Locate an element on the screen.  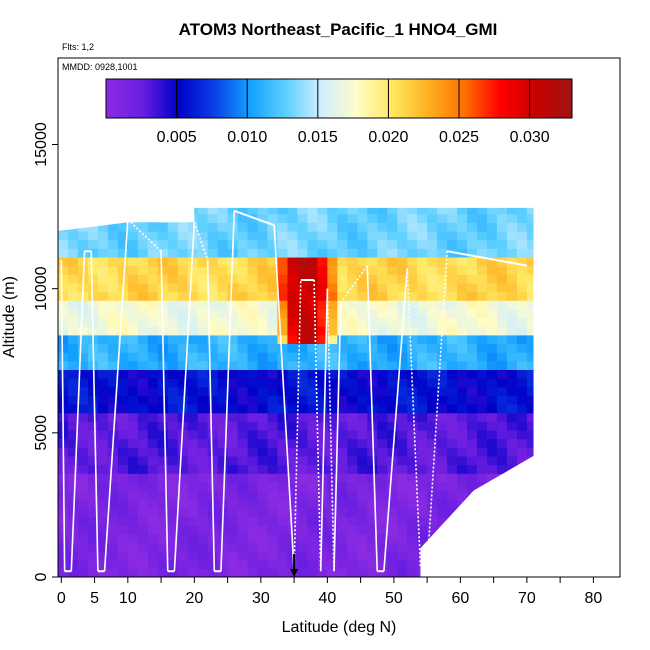
y-tick-label: 0 is located at coordinates (41, 576).